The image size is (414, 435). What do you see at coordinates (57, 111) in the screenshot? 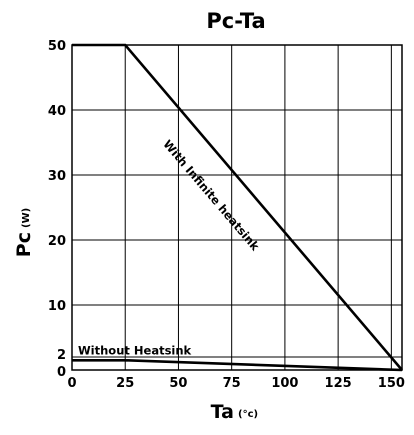
I see `y-tick-label: 40` at bounding box center [57, 111].